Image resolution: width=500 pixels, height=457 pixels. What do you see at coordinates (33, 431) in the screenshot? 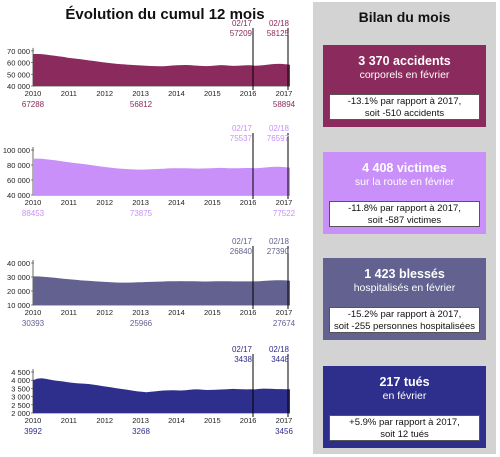
I see `bottom-value-label: 3992` at bounding box center [33, 431].